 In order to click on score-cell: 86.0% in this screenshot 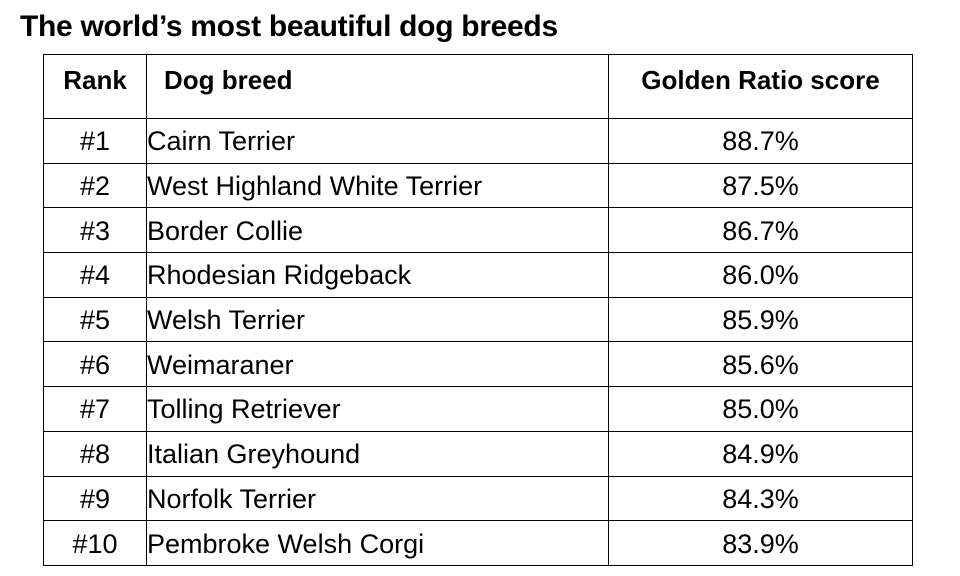, I will do `click(760, 275)`.